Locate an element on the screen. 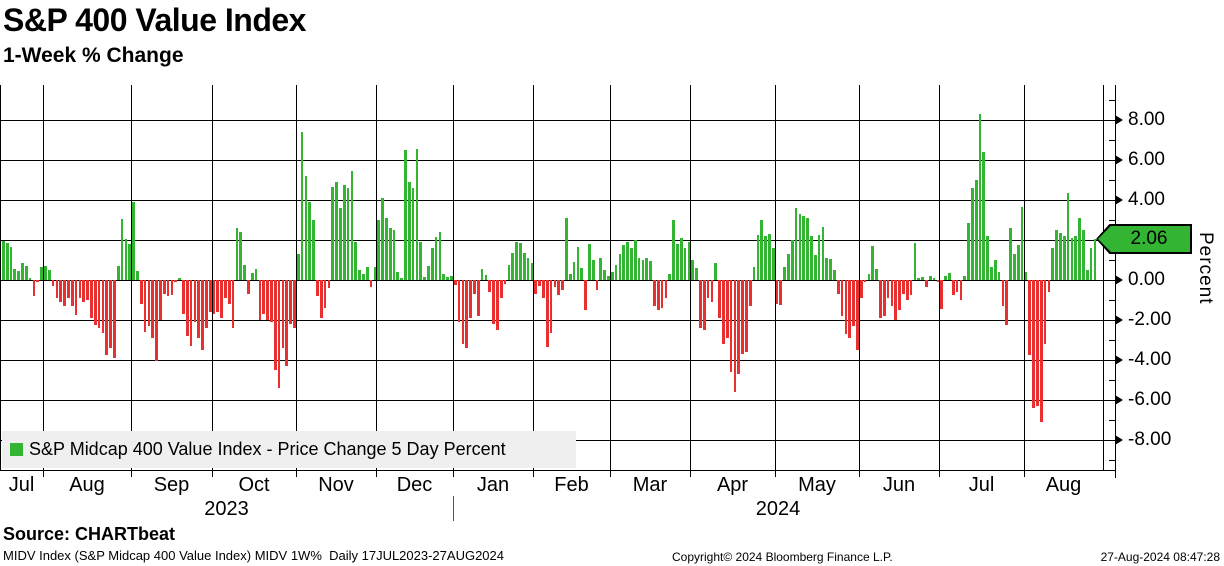 Image resolution: width=1224 pixels, height=566 pixels. x-axis-line is located at coordinates (558, 470).